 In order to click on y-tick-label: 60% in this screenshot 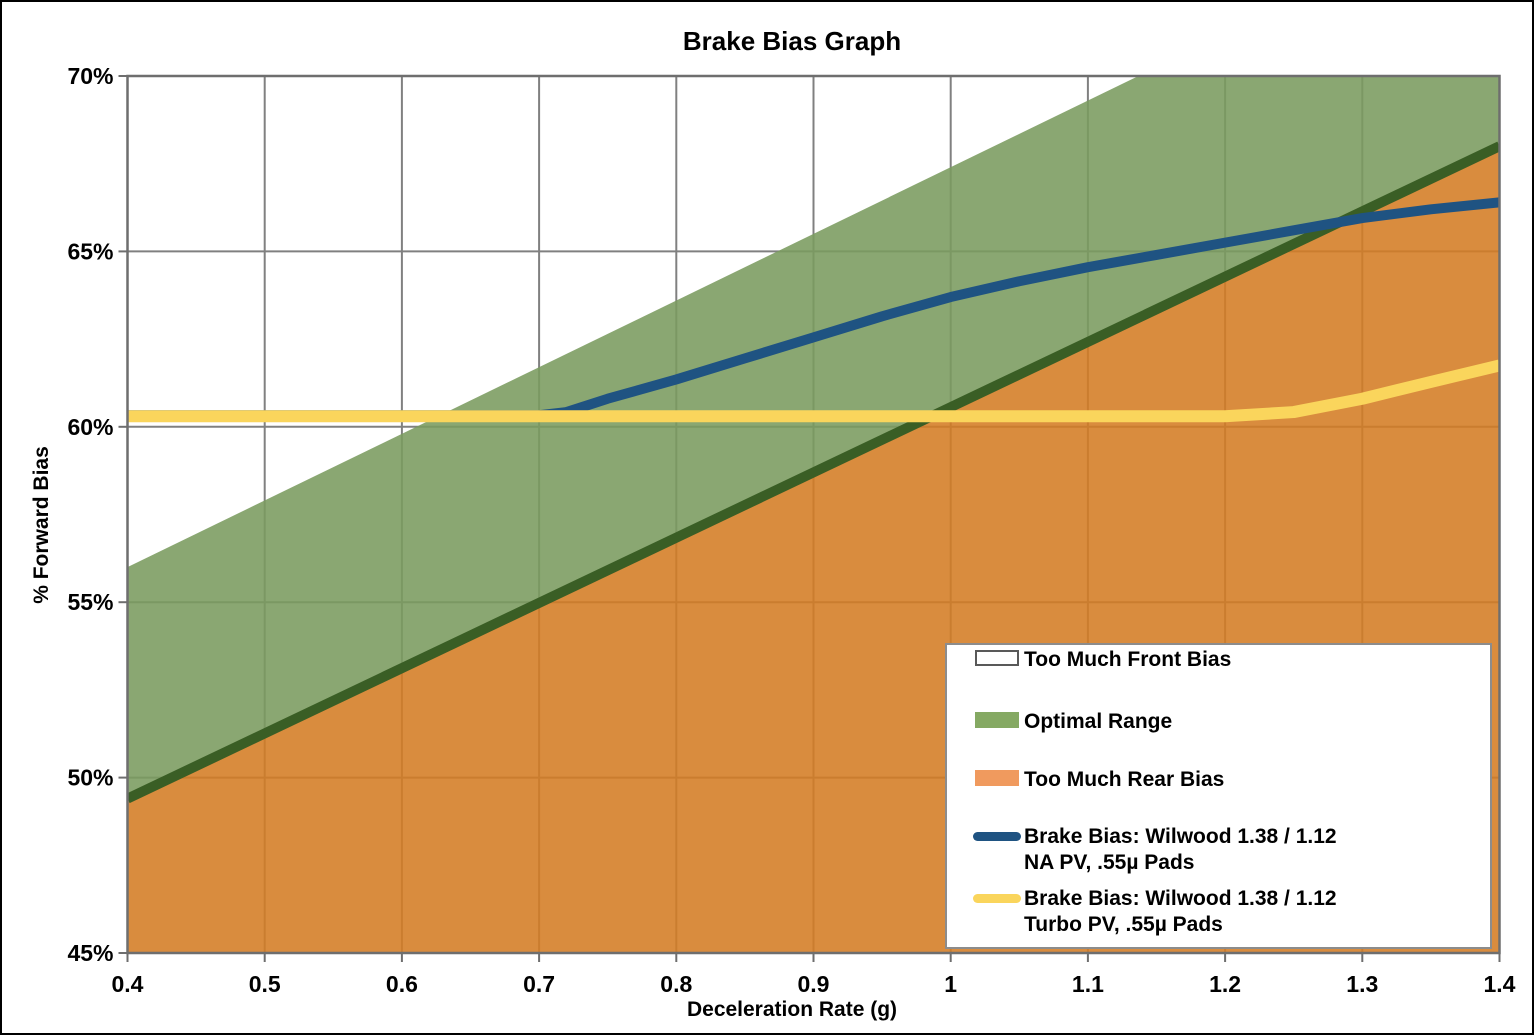, I will do `click(90, 427)`.